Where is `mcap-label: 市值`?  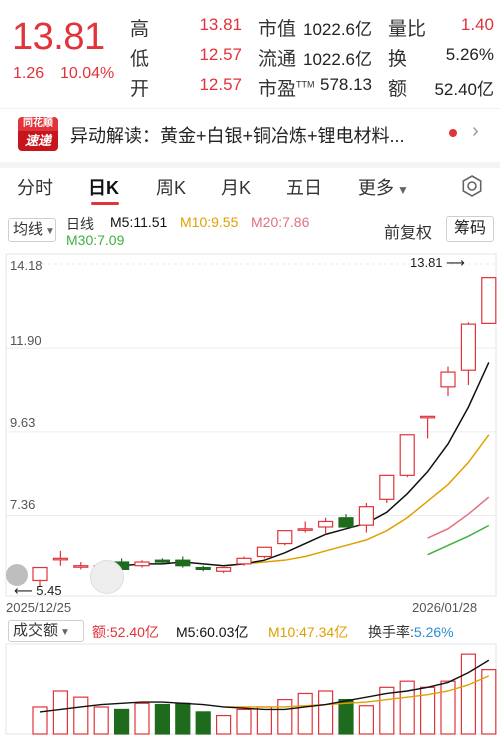 mcap-label: 市值 is located at coordinates (277, 29).